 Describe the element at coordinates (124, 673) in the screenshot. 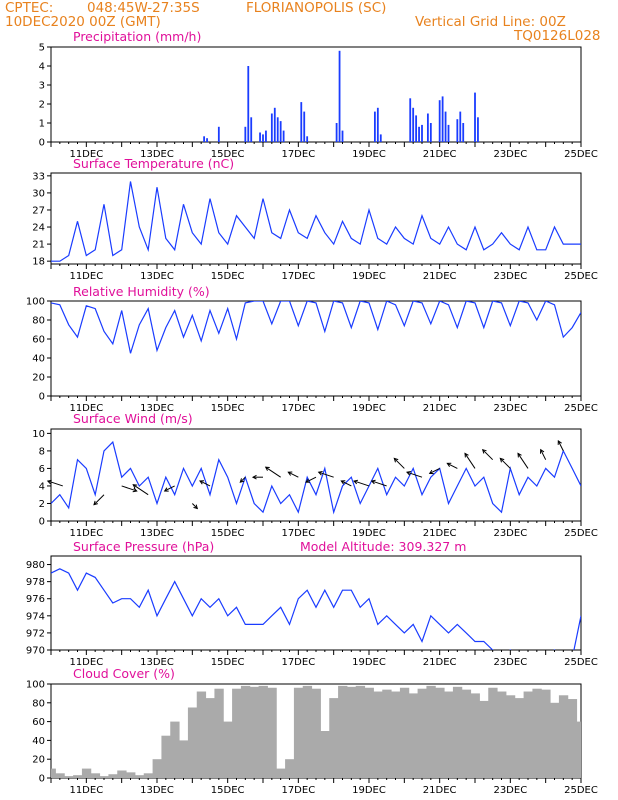

I see `panel-title: Cloud Cover (%)` at that location.